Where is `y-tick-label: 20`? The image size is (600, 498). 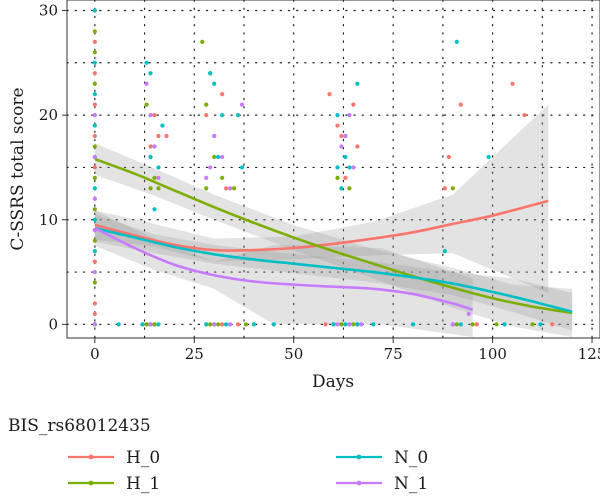 y-tick-label: 20 is located at coordinates (48, 115).